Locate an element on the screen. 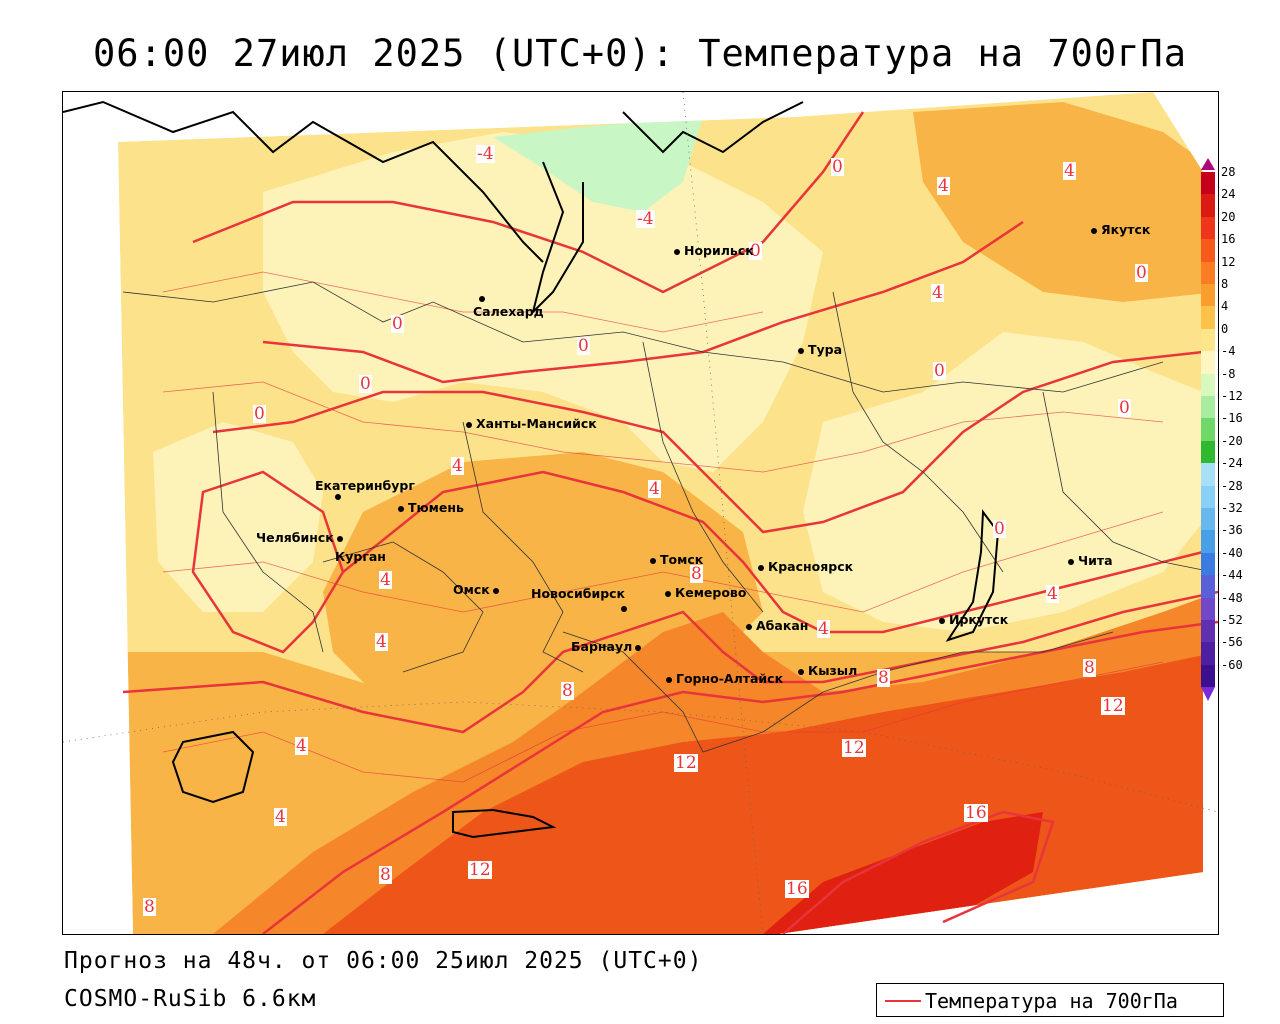 This screenshot has height=1024, width=1280. aral-sea is located at coordinates (213, 767).